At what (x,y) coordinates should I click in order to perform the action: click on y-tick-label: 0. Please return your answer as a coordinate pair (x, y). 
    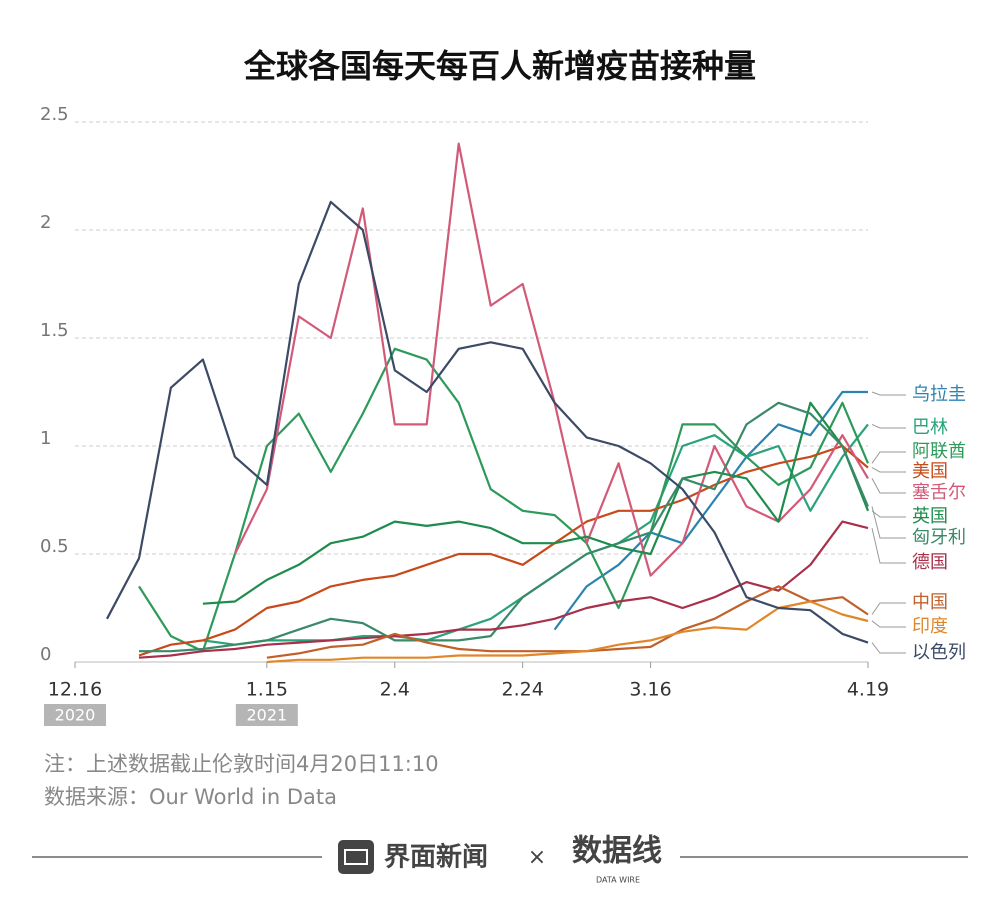
    Looking at the image, I should click on (45, 654).